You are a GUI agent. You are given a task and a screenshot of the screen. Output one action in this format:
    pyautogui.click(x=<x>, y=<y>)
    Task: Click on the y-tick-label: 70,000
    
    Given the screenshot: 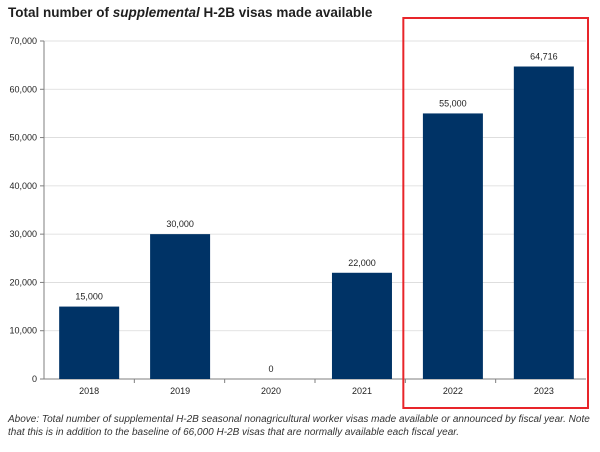 What is the action you would take?
    pyautogui.click(x=23, y=41)
    